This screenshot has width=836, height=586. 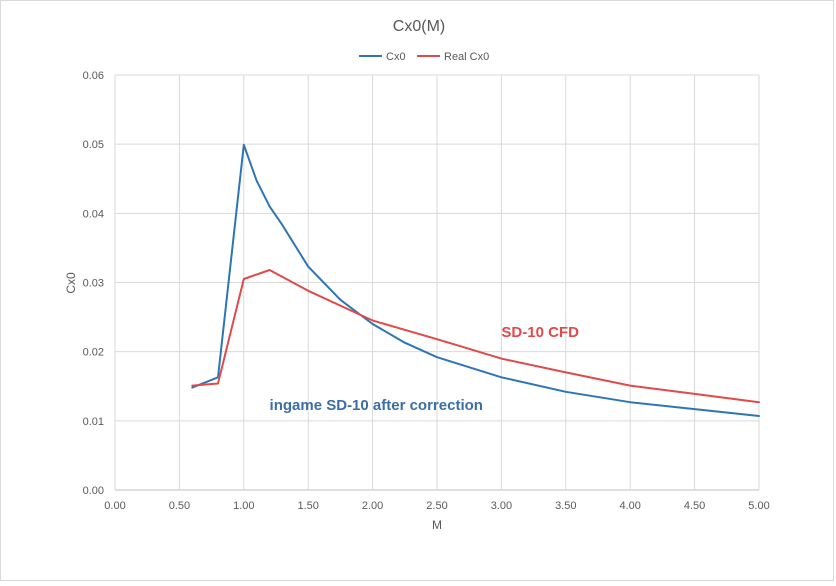 I want to click on y-tick-label: 0.00, so click(x=93, y=491).